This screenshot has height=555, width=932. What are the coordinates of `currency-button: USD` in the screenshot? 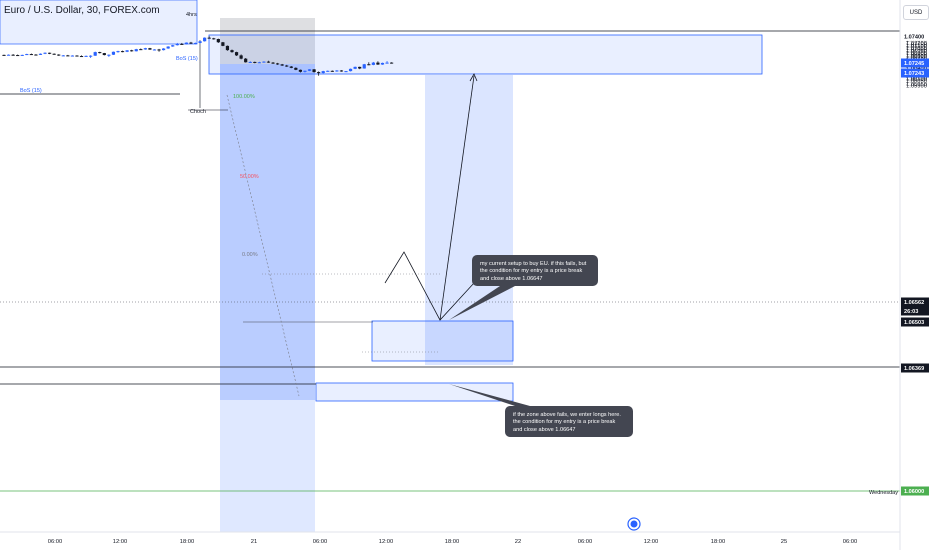 It's located at (916, 12).